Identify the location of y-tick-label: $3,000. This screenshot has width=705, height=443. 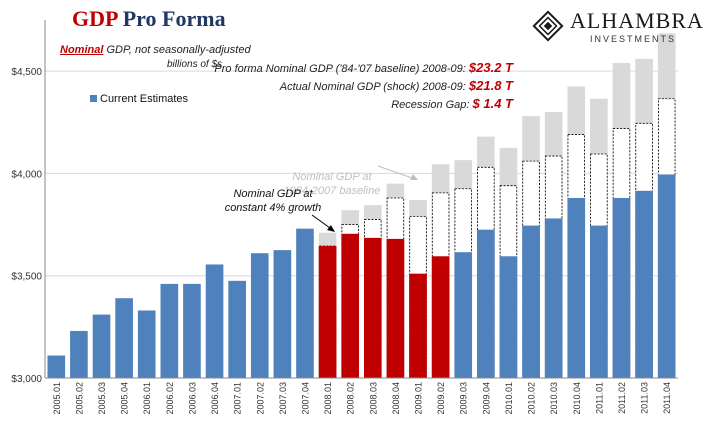
(26, 379).